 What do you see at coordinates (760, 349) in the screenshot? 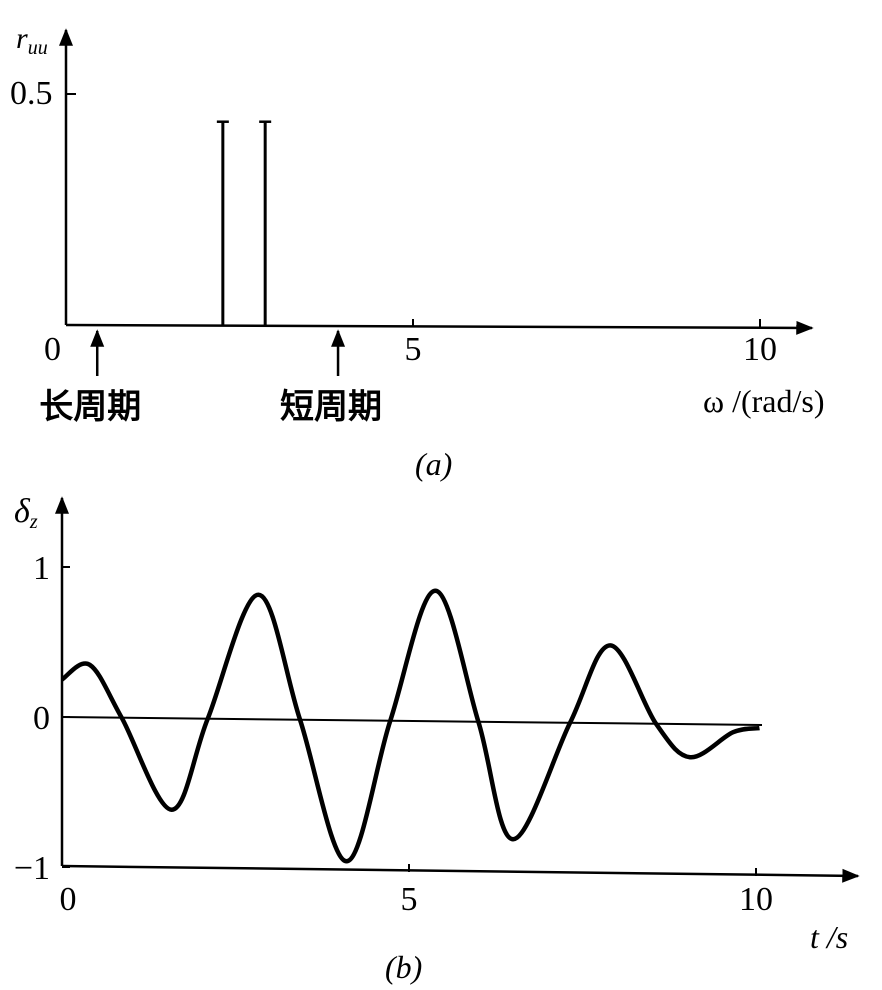
I see `chart-a-xtick-label: 10` at bounding box center [760, 349].